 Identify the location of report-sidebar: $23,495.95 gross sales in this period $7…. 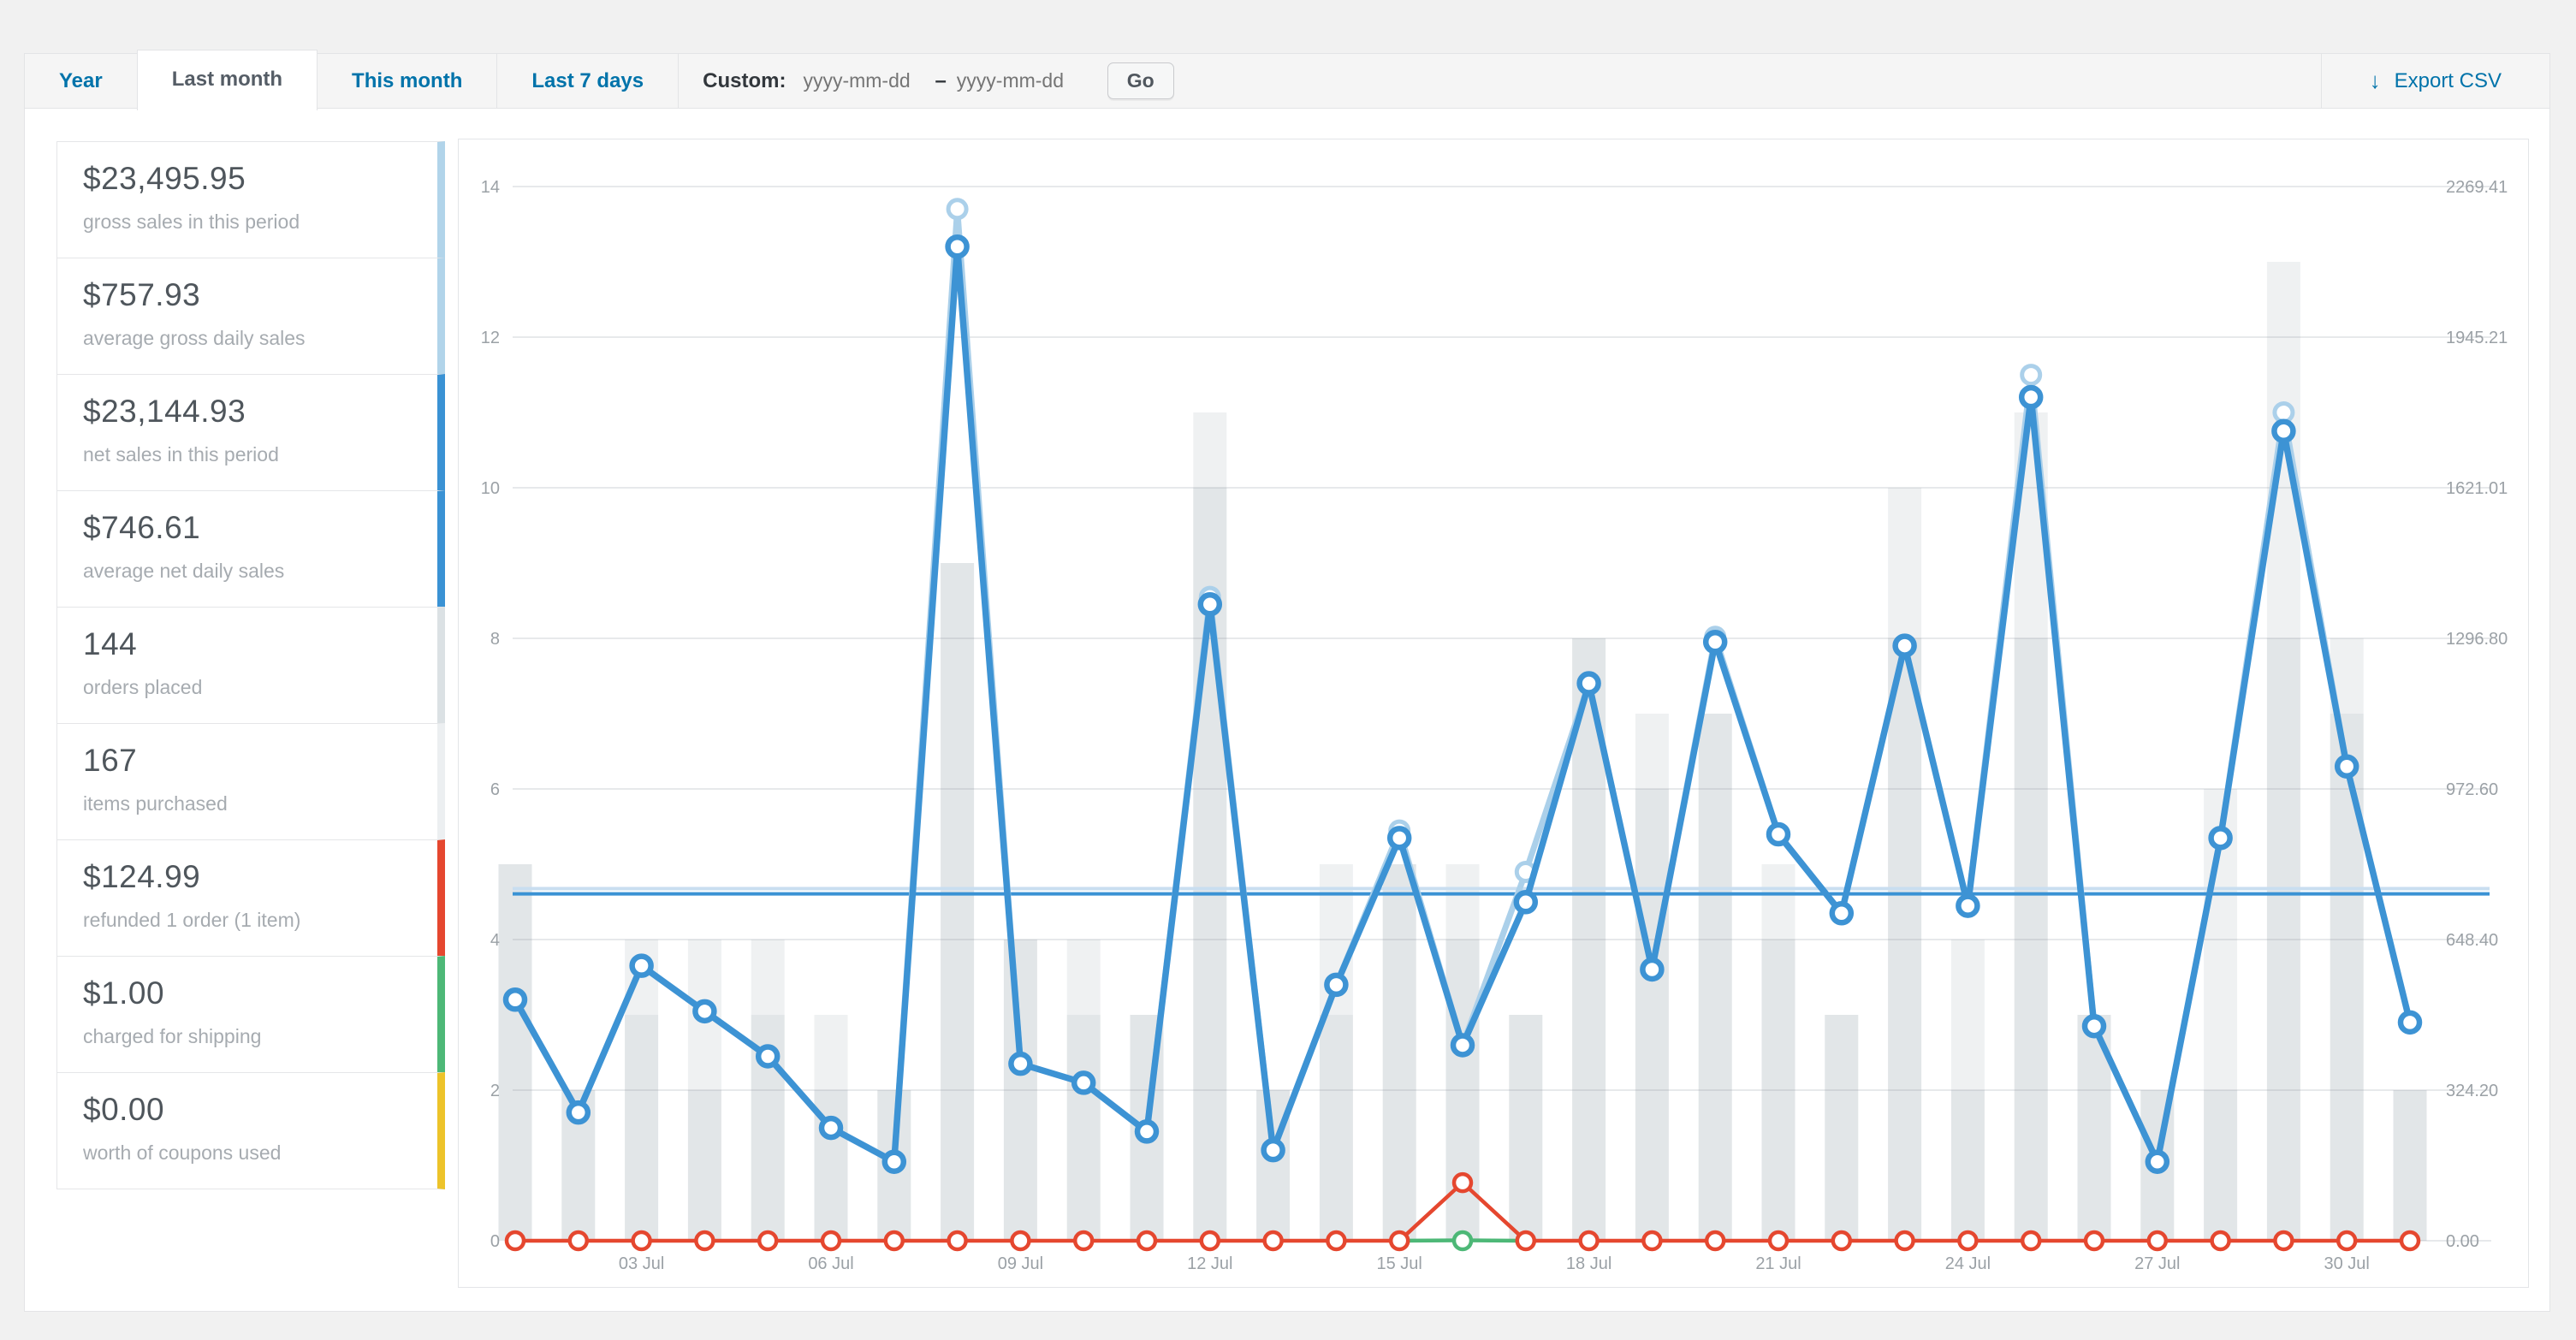
(250, 665).